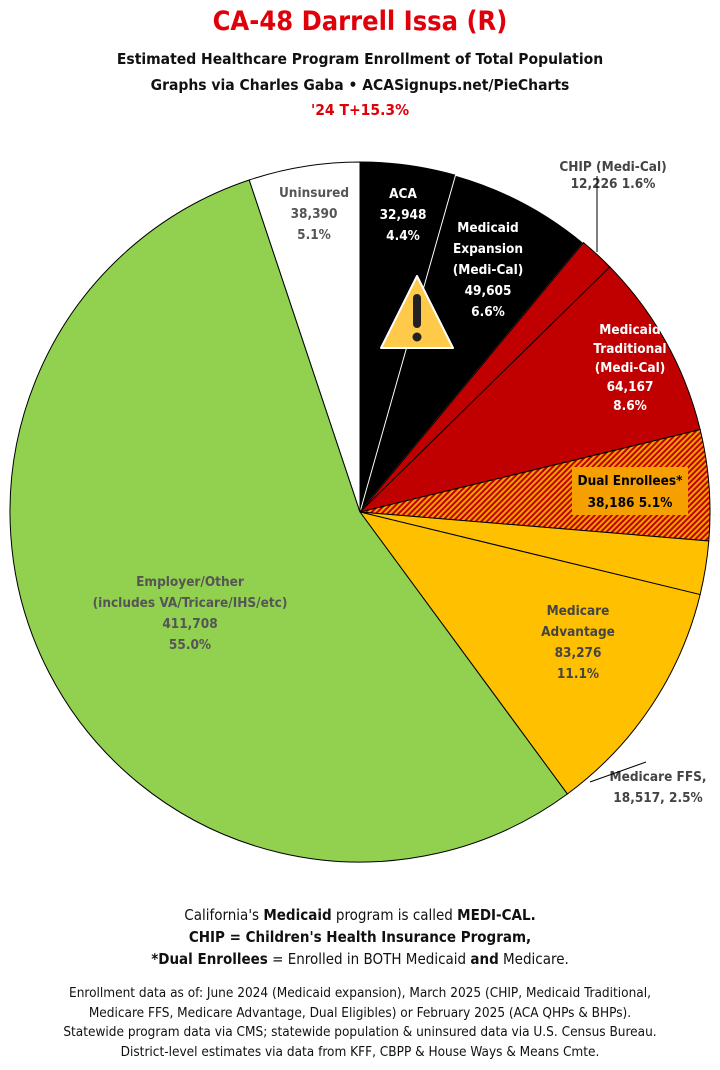 This screenshot has width=720, height=1070. I want to click on slice-label: ACA, so click(403, 194).